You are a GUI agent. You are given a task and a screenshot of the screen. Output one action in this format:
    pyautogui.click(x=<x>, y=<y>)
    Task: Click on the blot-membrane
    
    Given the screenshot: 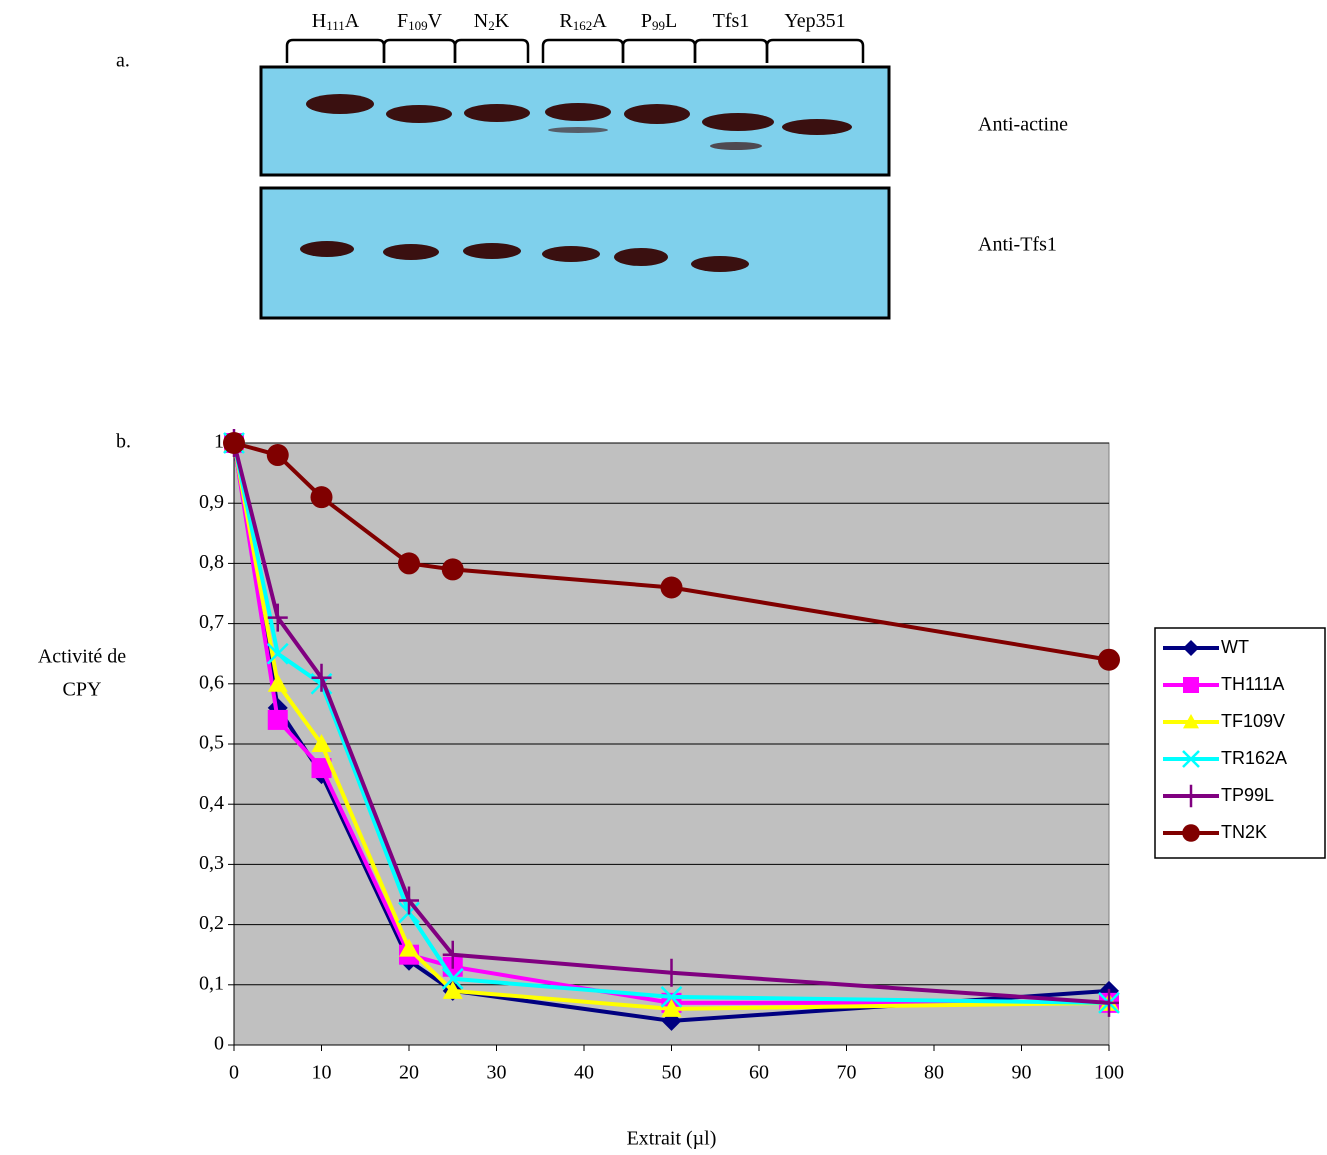 What is the action you would take?
    pyautogui.click(x=575, y=121)
    